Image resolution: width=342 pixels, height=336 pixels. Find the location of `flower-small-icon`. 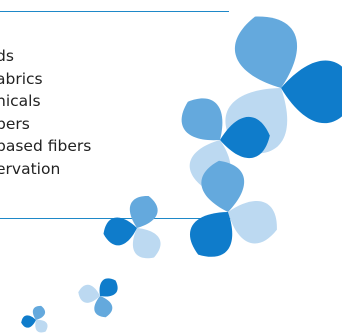

flower-small-icon is located at coordinates (134, 228).